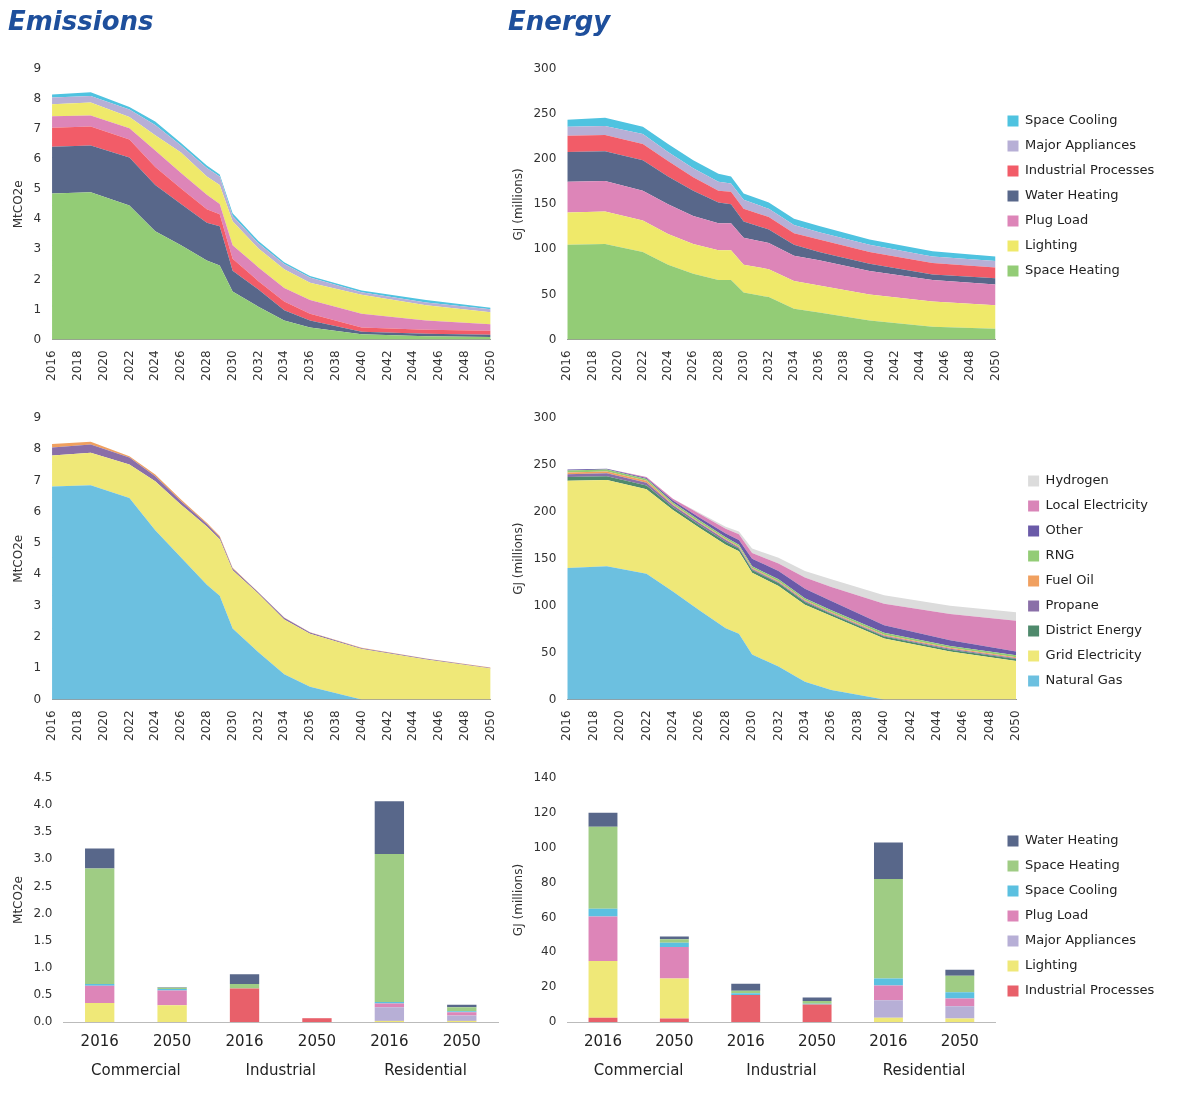 This screenshot has width=1179, height=1120. Describe the element at coordinates (43, 994) in the screenshot. I see `y-tick-label: 0.5` at that location.